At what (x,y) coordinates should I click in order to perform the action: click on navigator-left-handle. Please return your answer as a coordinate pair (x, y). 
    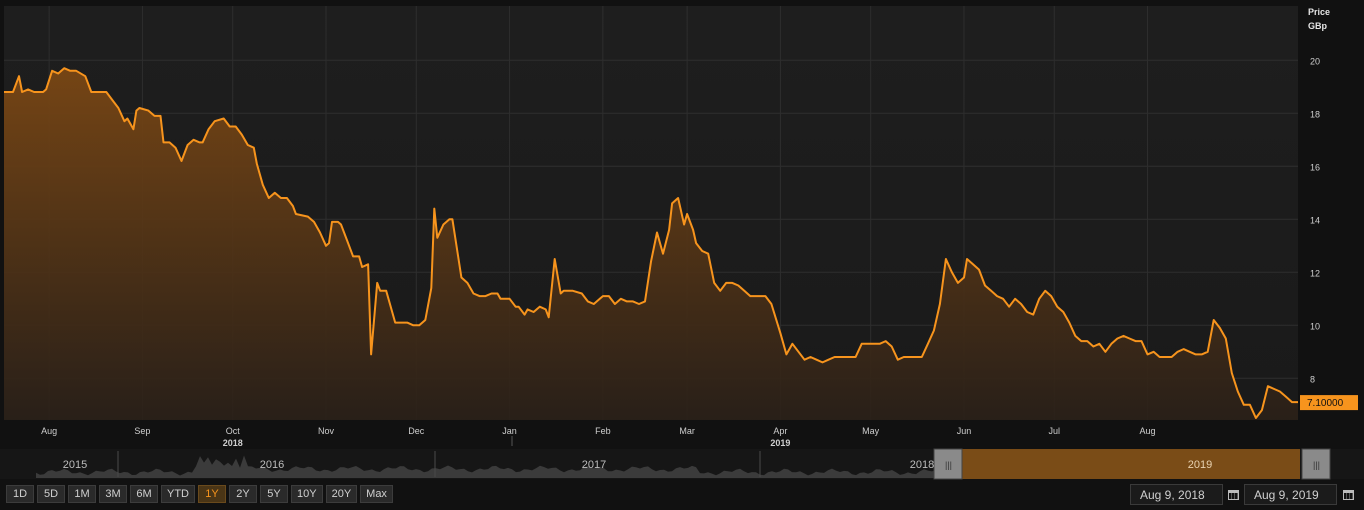
    Looking at the image, I should click on (948, 464).